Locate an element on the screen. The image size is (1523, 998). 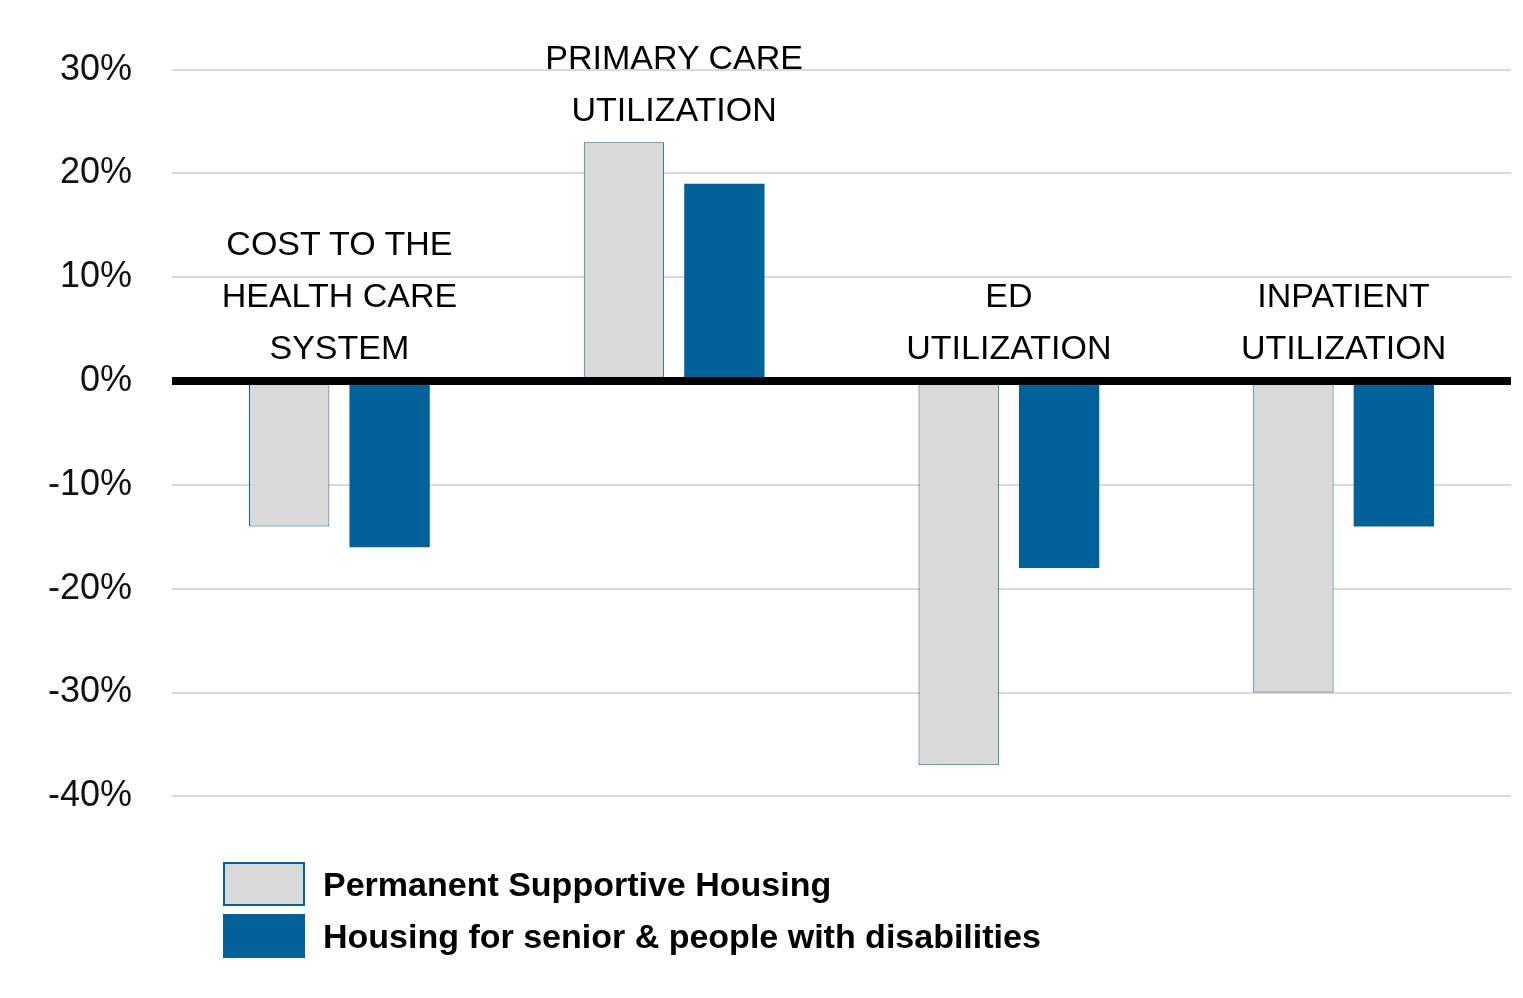
y-tick-label: -20% is located at coordinates (90, 586).